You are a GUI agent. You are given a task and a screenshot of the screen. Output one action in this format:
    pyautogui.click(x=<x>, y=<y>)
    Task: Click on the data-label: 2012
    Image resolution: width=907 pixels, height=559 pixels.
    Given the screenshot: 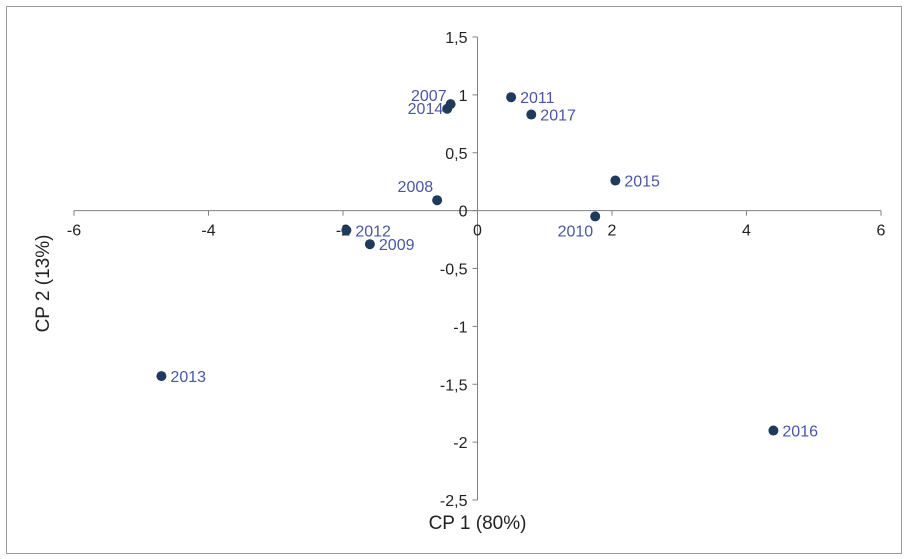 What is the action you would take?
    pyautogui.click(x=373, y=231)
    